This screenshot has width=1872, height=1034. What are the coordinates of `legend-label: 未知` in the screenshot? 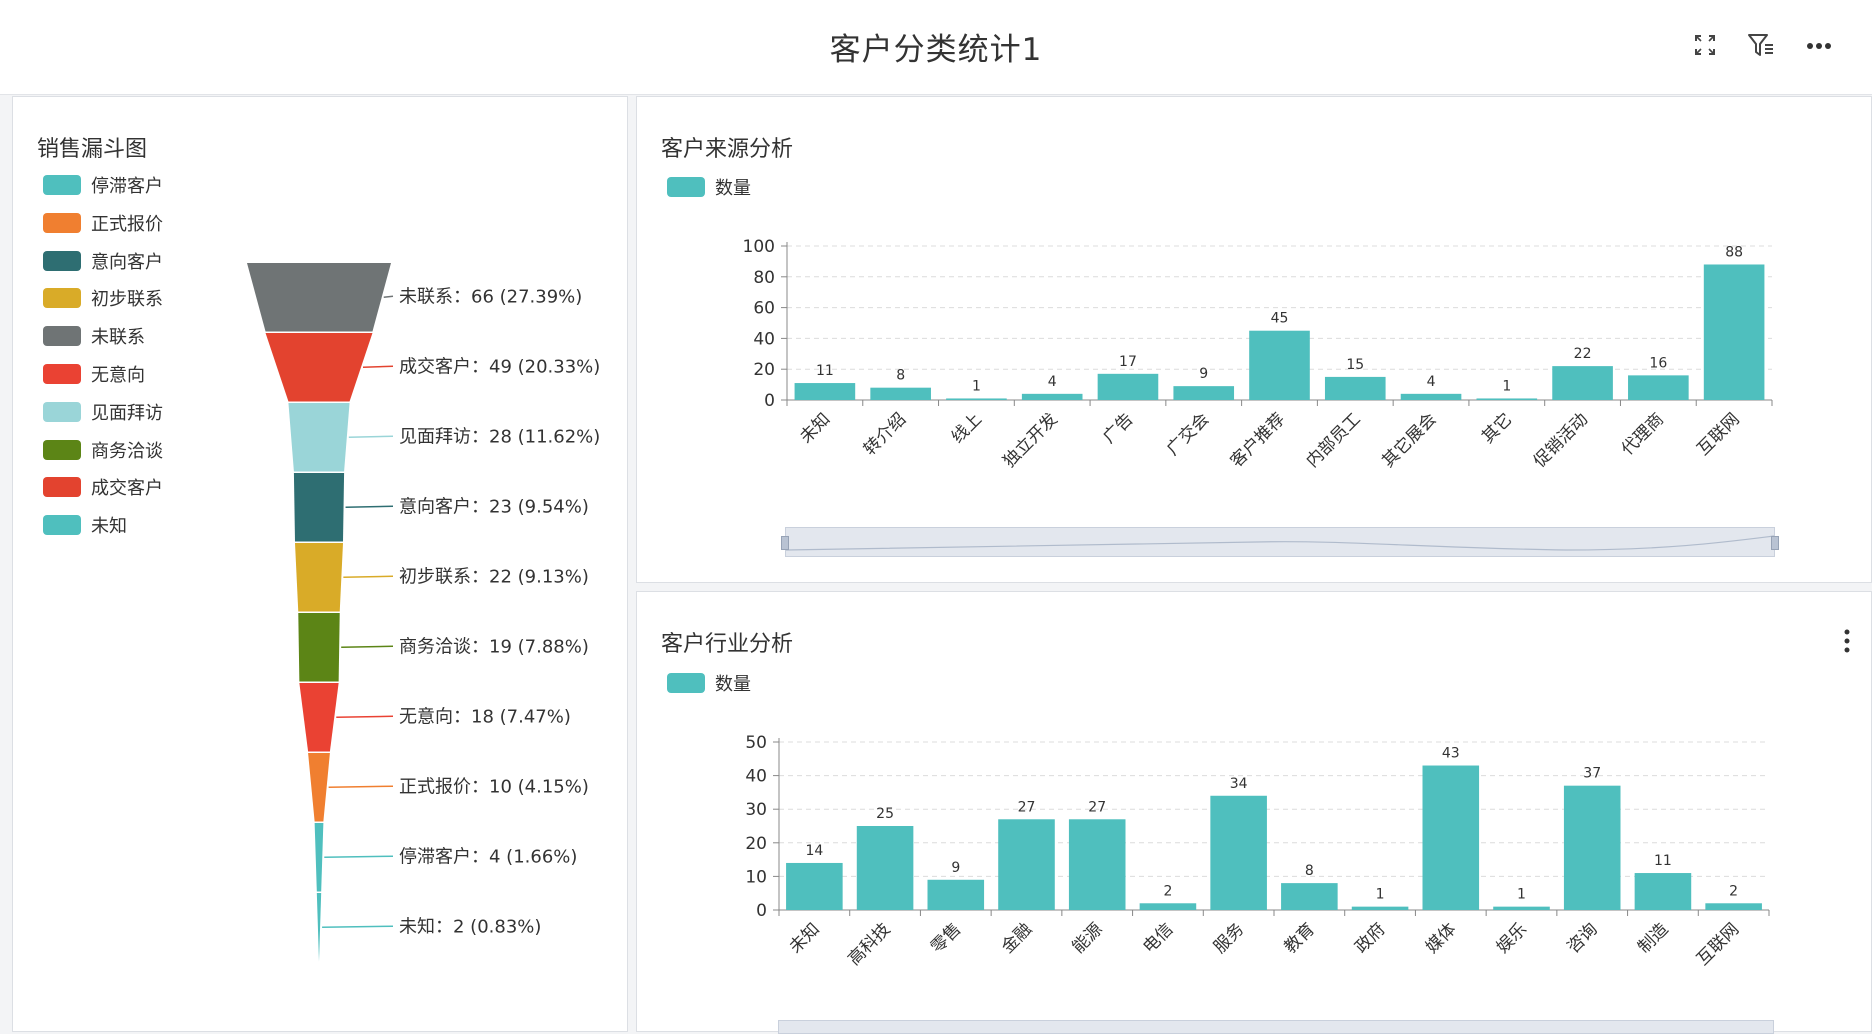 It's located at (109, 527).